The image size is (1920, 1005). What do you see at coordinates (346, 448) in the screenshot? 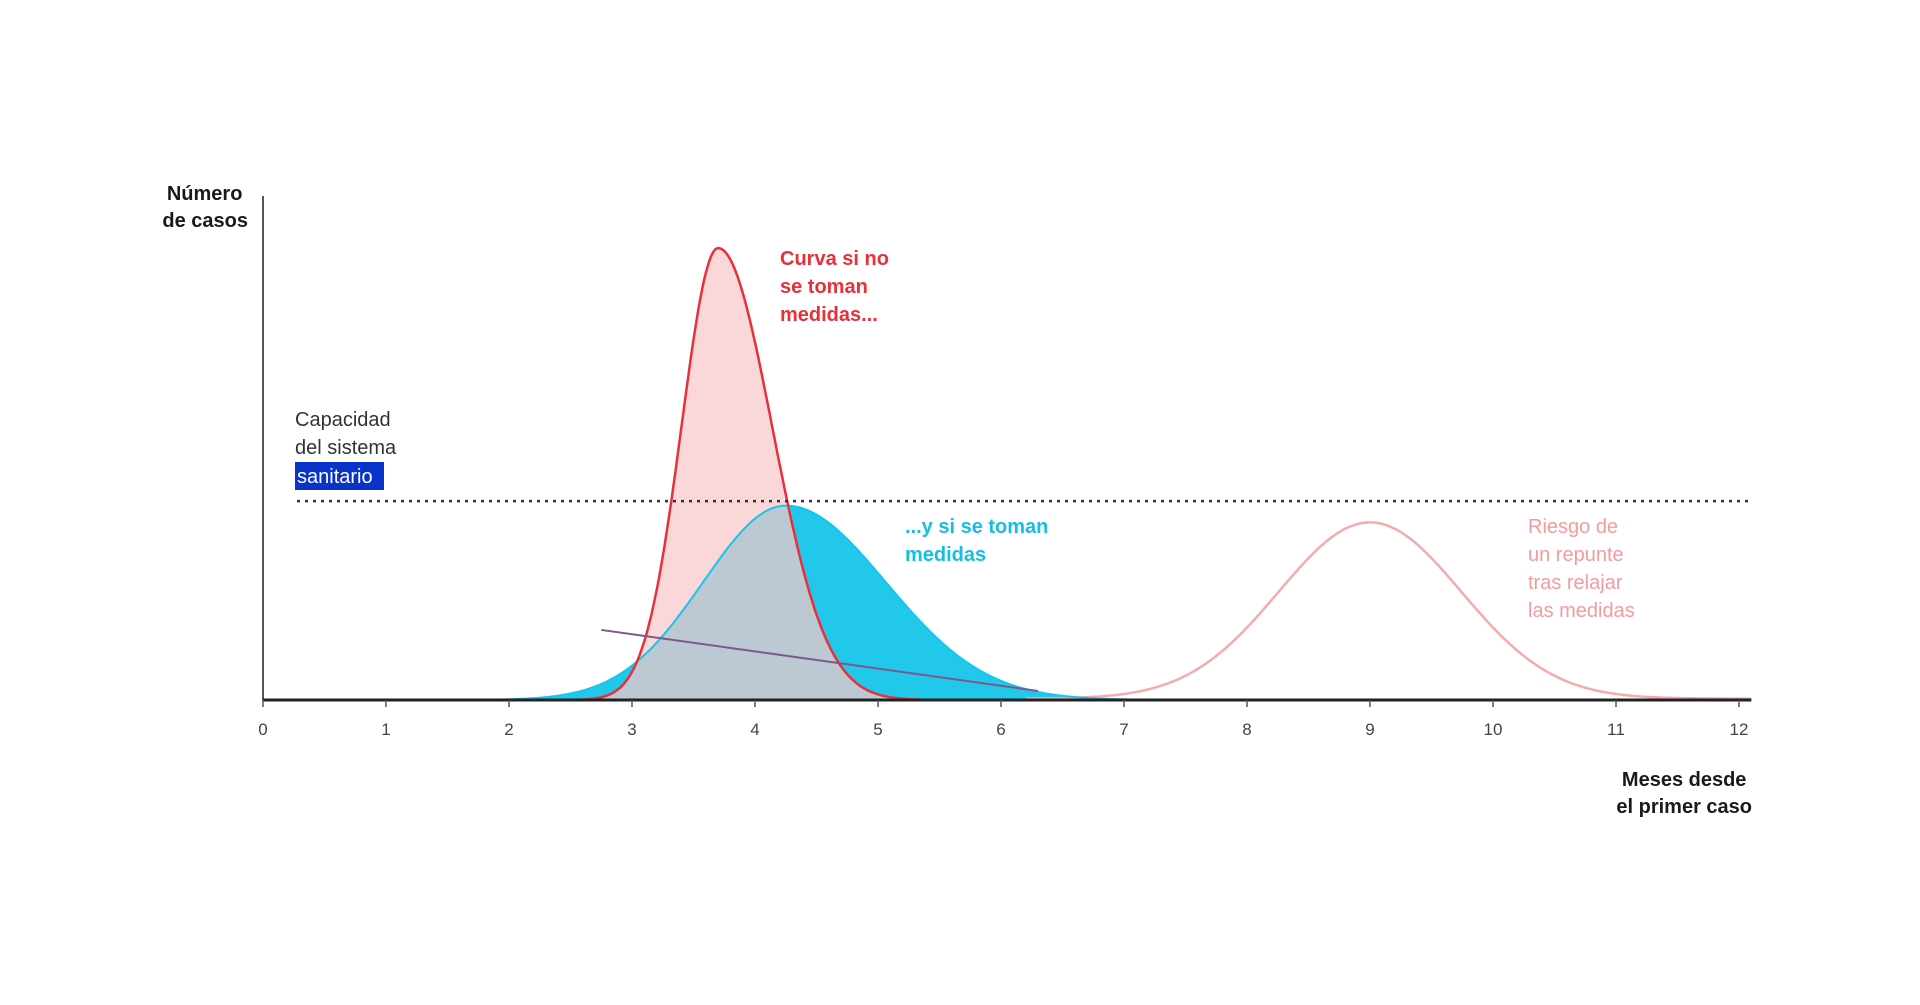
I see `capacity-label-line-2: del sistema` at bounding box center [346, 448].